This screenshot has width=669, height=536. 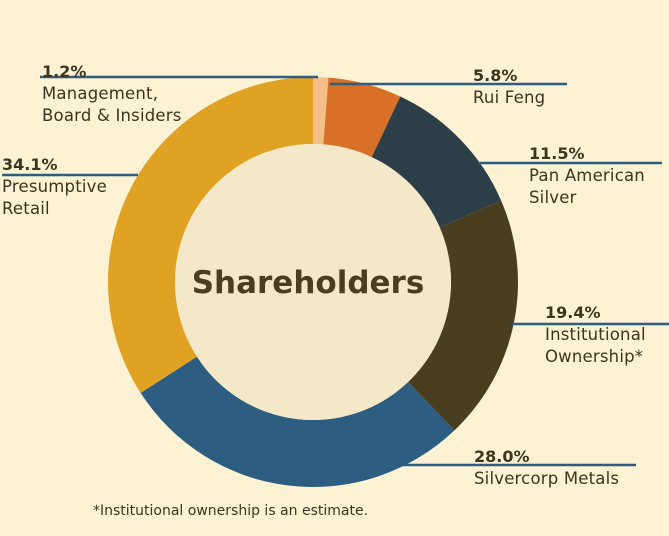 What do you see at coordinates (573, 312) in the screenshot?
I see `pct-institutional: 19.4%` at bounding box center [573, 312].